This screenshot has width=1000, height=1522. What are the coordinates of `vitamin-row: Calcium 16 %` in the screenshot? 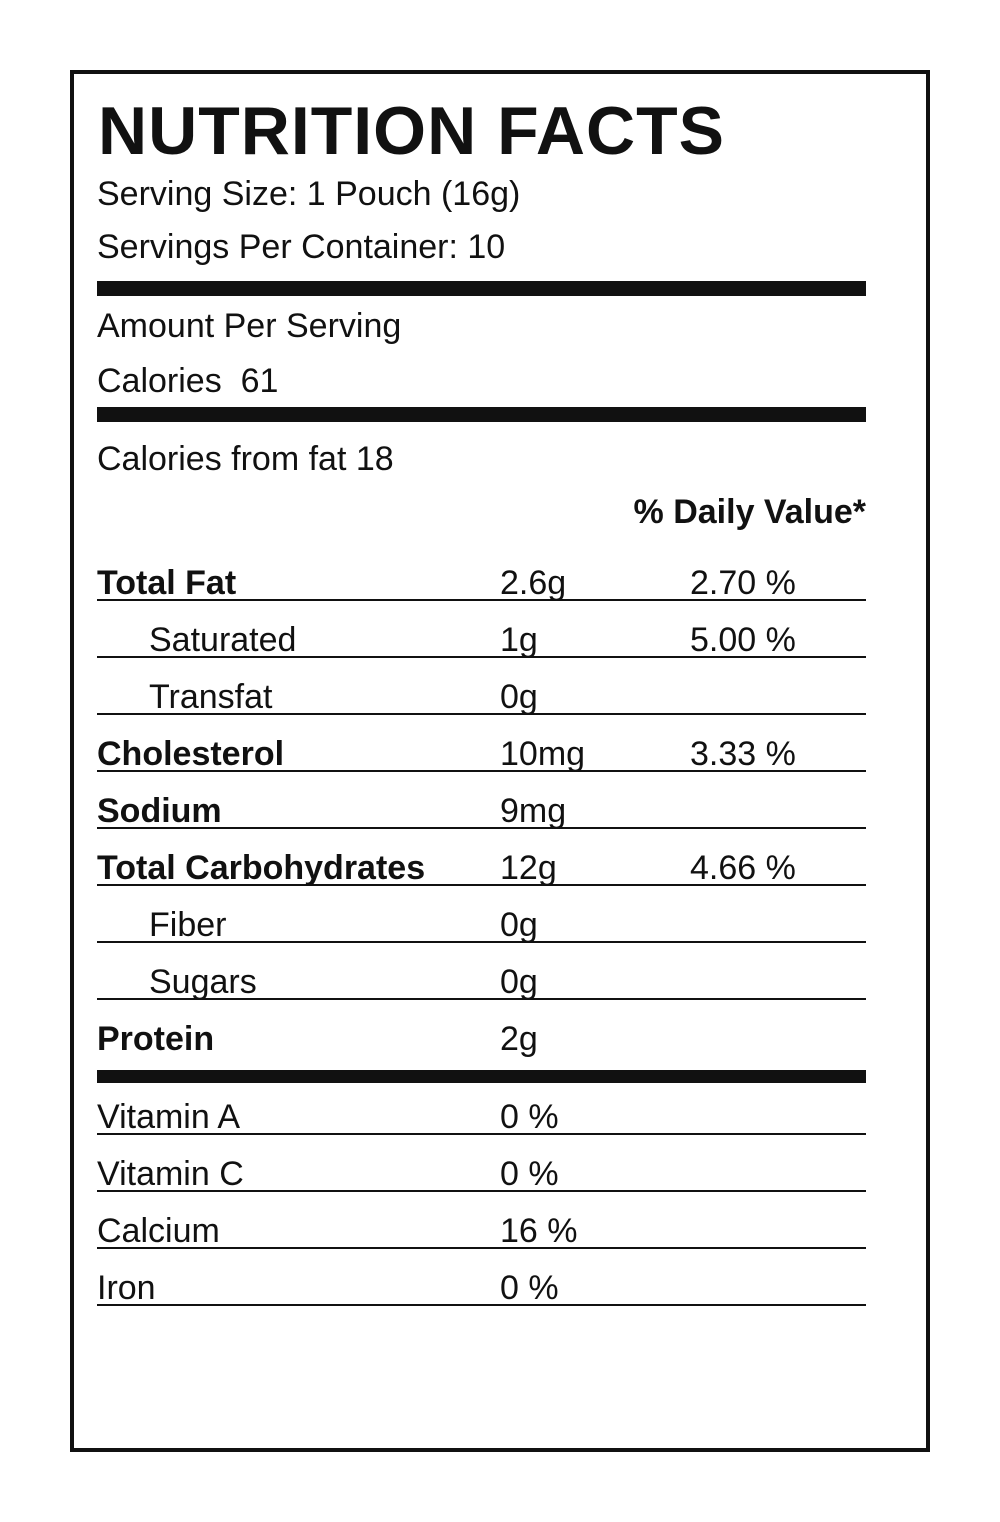 It's located at (481, 1221).